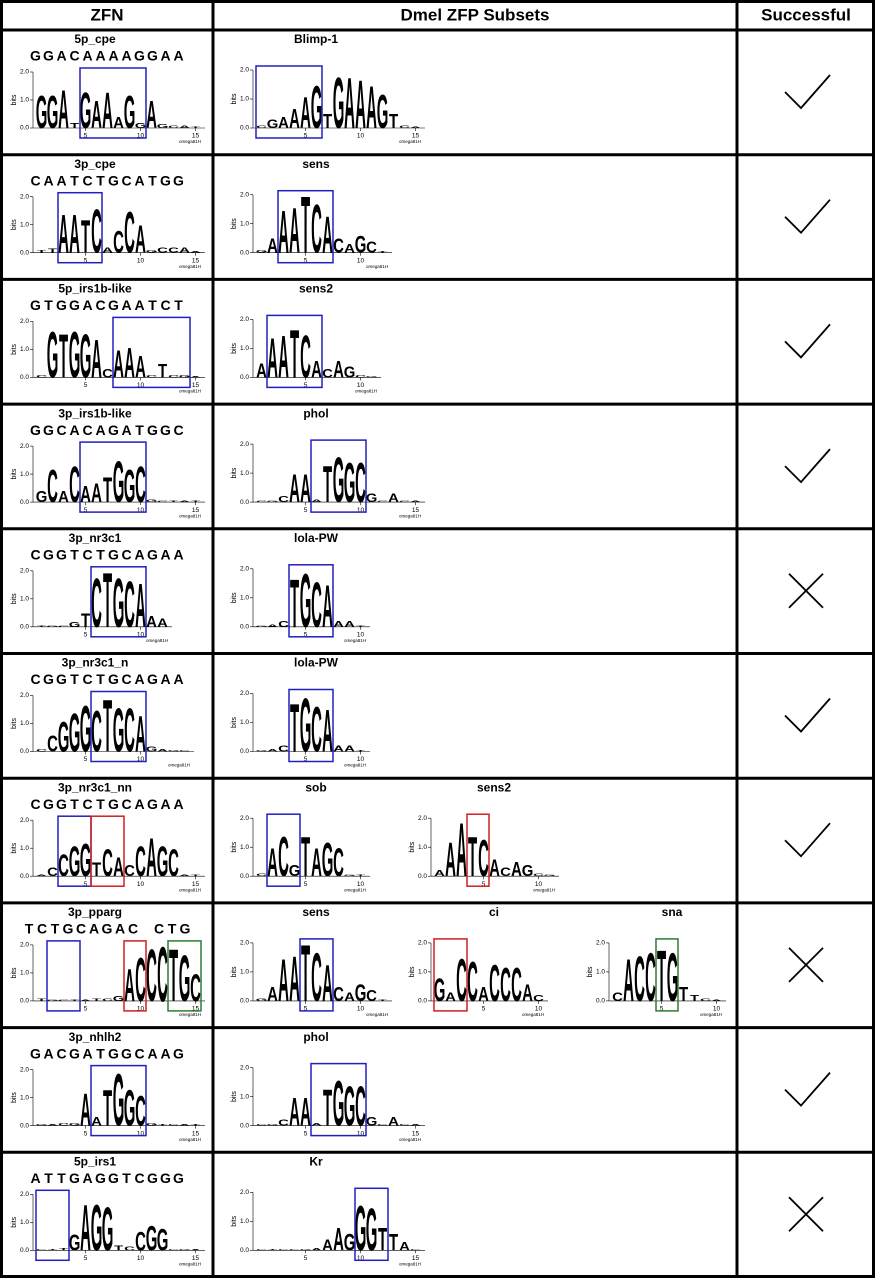 This screenshot has height=1280, width=875. What do you see at coordinates (95, 39) in the screenshot?
I see `zfn-name: 5p_cpe` at bounding box center [95, 39].